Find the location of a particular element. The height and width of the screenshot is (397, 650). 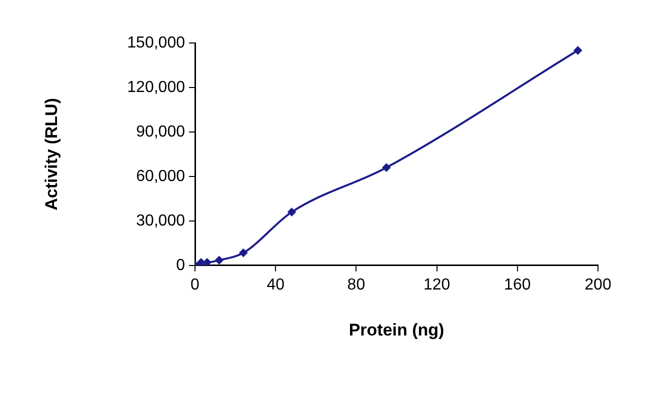

y-axis-title: Activity (RLU) is located at coordinates (51, 154).